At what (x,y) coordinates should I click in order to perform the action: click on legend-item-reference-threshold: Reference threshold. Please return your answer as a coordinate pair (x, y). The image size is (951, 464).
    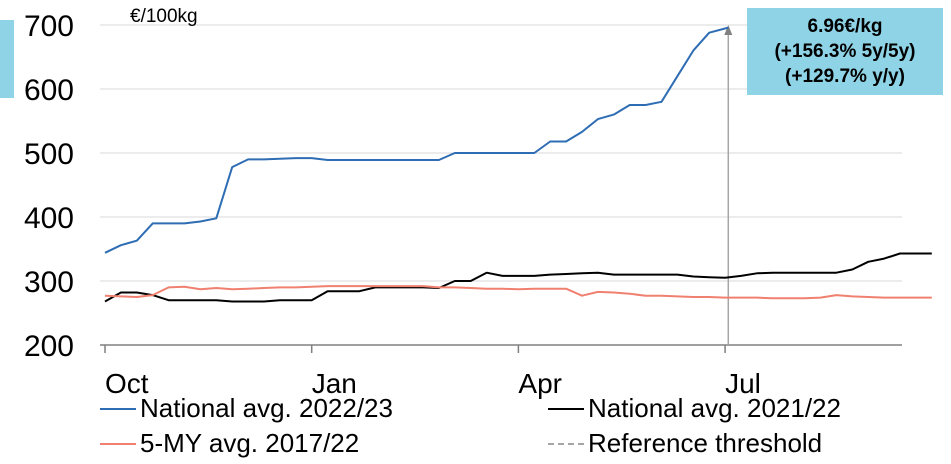
    Looking at the image, I should click on (685, 443).